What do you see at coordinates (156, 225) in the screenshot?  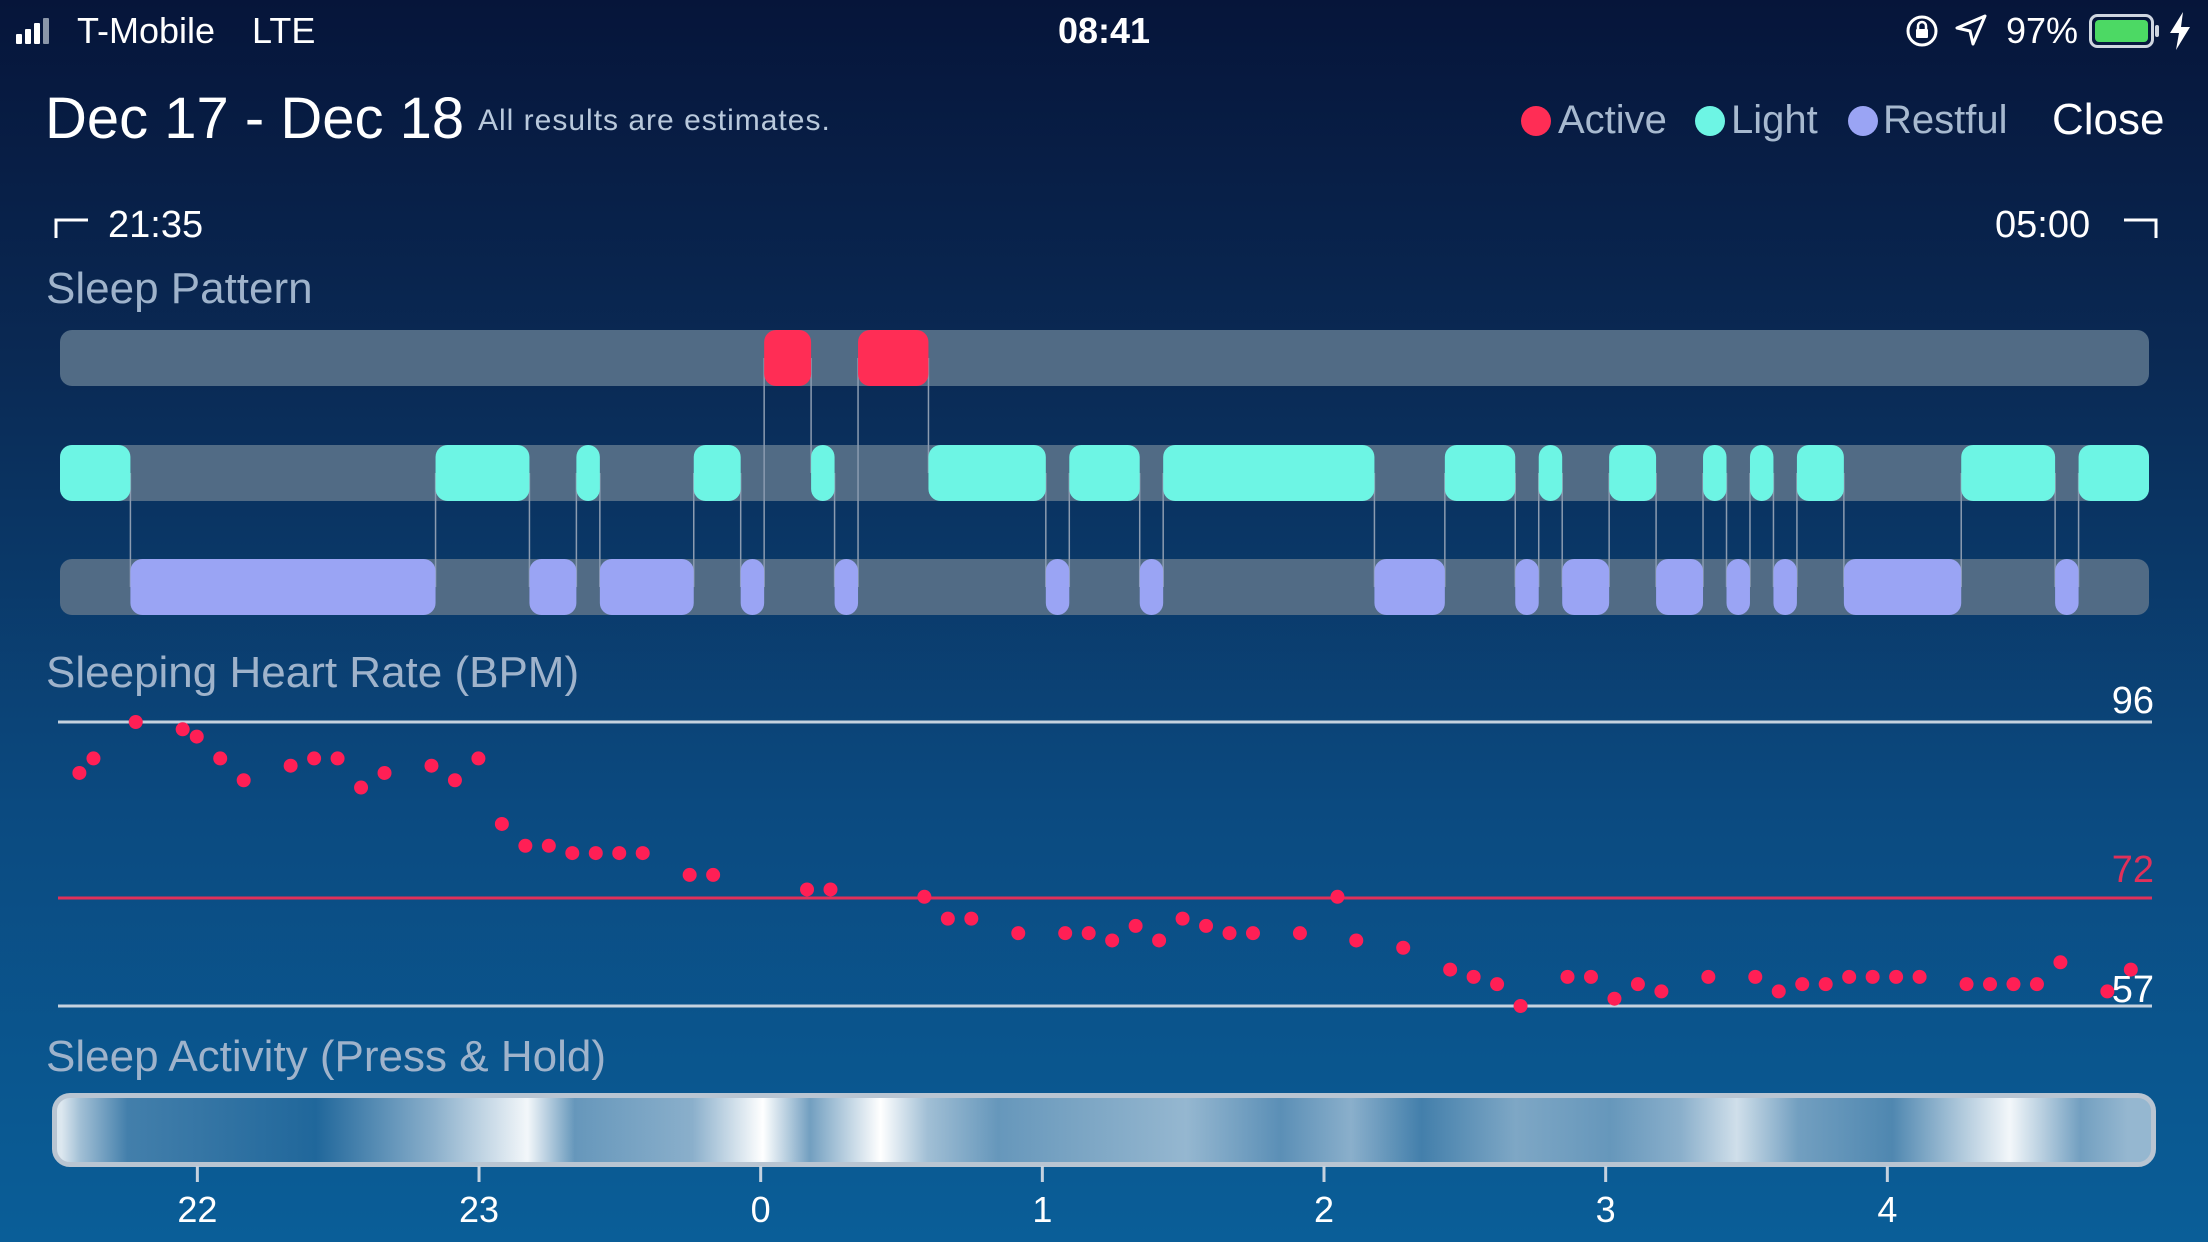 I see `range-start-time: 21:35` at bounding box center [156, 225].